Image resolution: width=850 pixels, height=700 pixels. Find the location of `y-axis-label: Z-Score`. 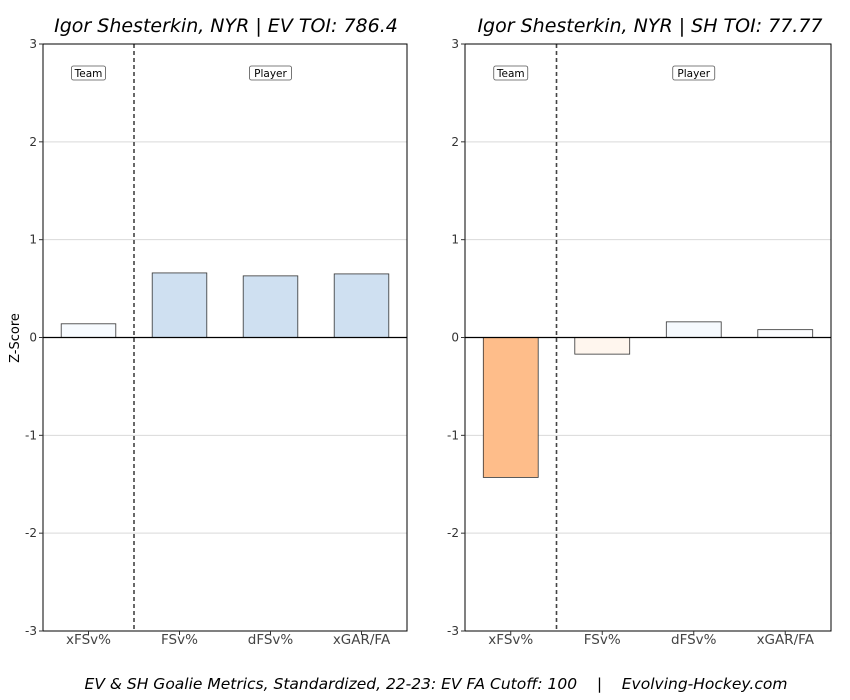

y-axis-label: Z-Score is located at coordinates (15, 338).